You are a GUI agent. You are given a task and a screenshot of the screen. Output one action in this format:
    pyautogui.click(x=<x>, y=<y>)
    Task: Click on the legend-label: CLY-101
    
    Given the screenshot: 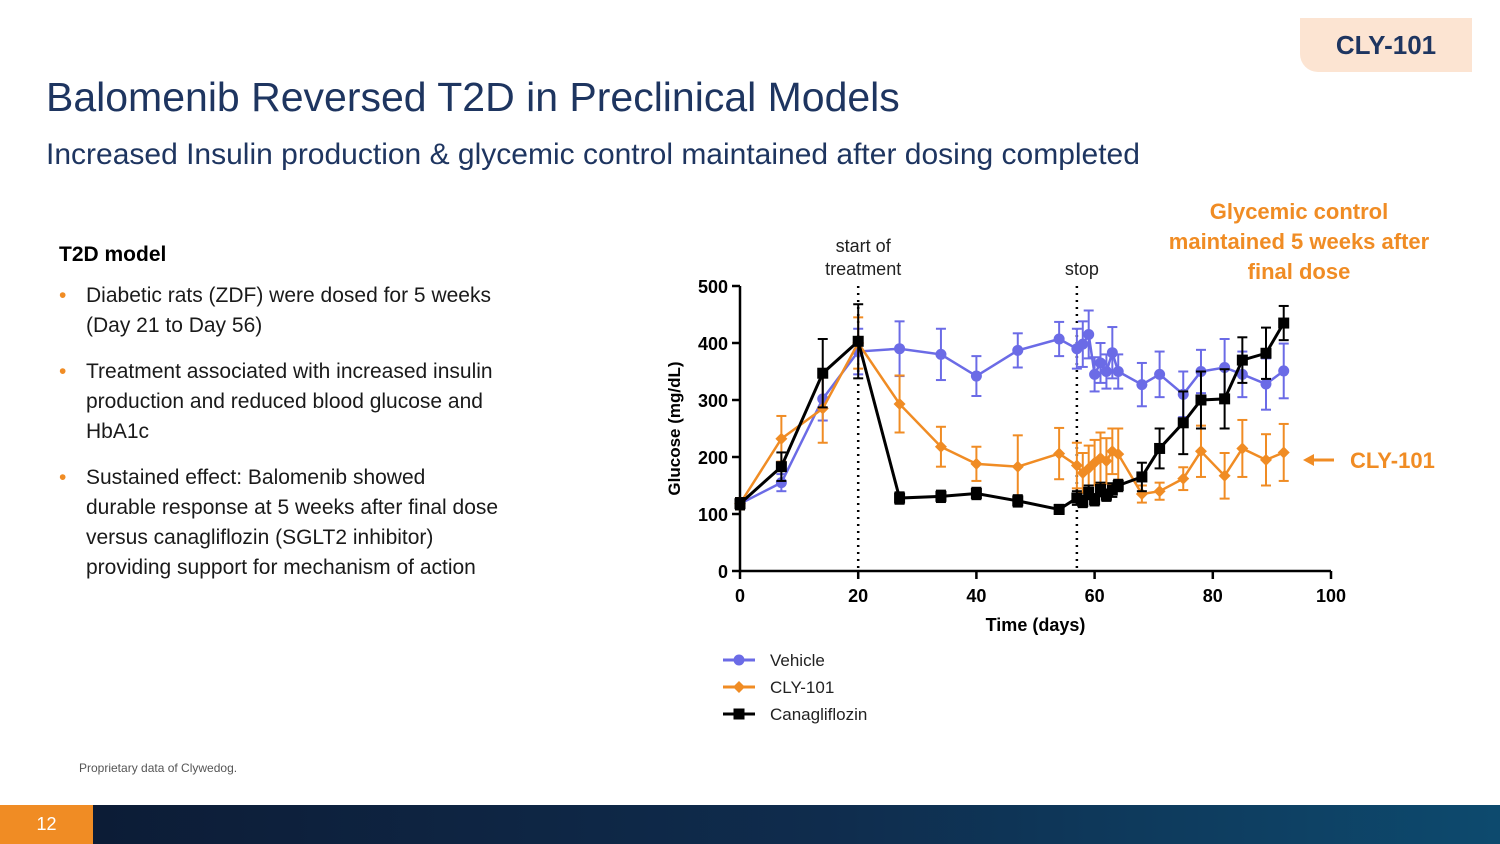 What is the action you would take?
    pyautogui.click(x=802, y=687)
    